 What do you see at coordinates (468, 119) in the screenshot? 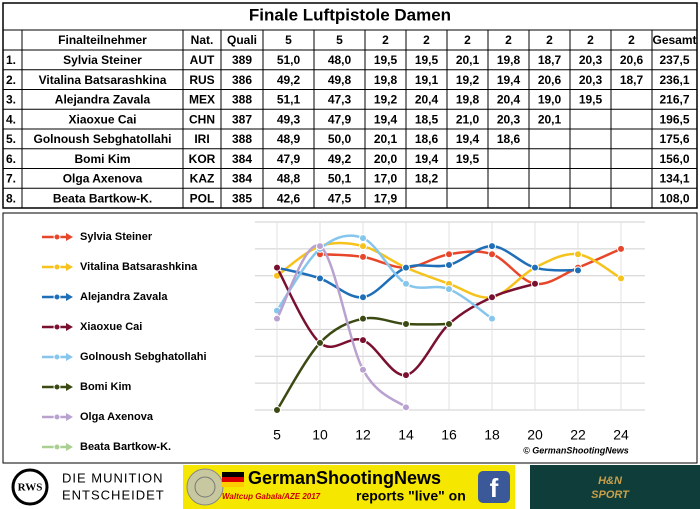
I see `table-cell: 21,0` at bounding box center [468, 119].